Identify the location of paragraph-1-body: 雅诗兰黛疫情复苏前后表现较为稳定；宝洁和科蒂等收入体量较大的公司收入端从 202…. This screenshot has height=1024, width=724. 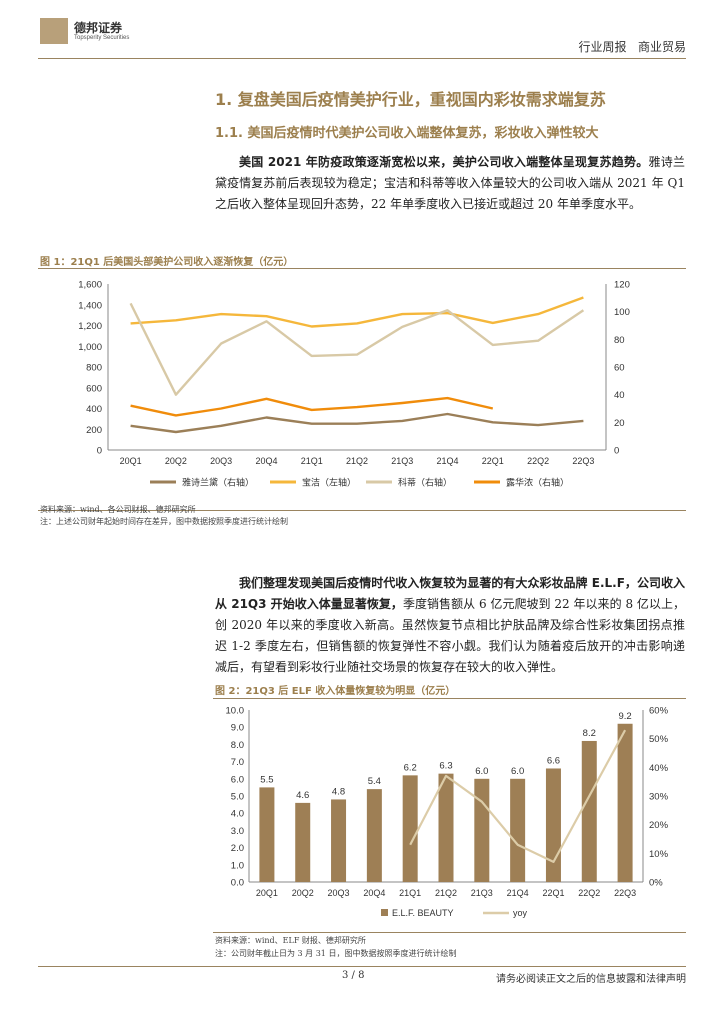
(450, 183).